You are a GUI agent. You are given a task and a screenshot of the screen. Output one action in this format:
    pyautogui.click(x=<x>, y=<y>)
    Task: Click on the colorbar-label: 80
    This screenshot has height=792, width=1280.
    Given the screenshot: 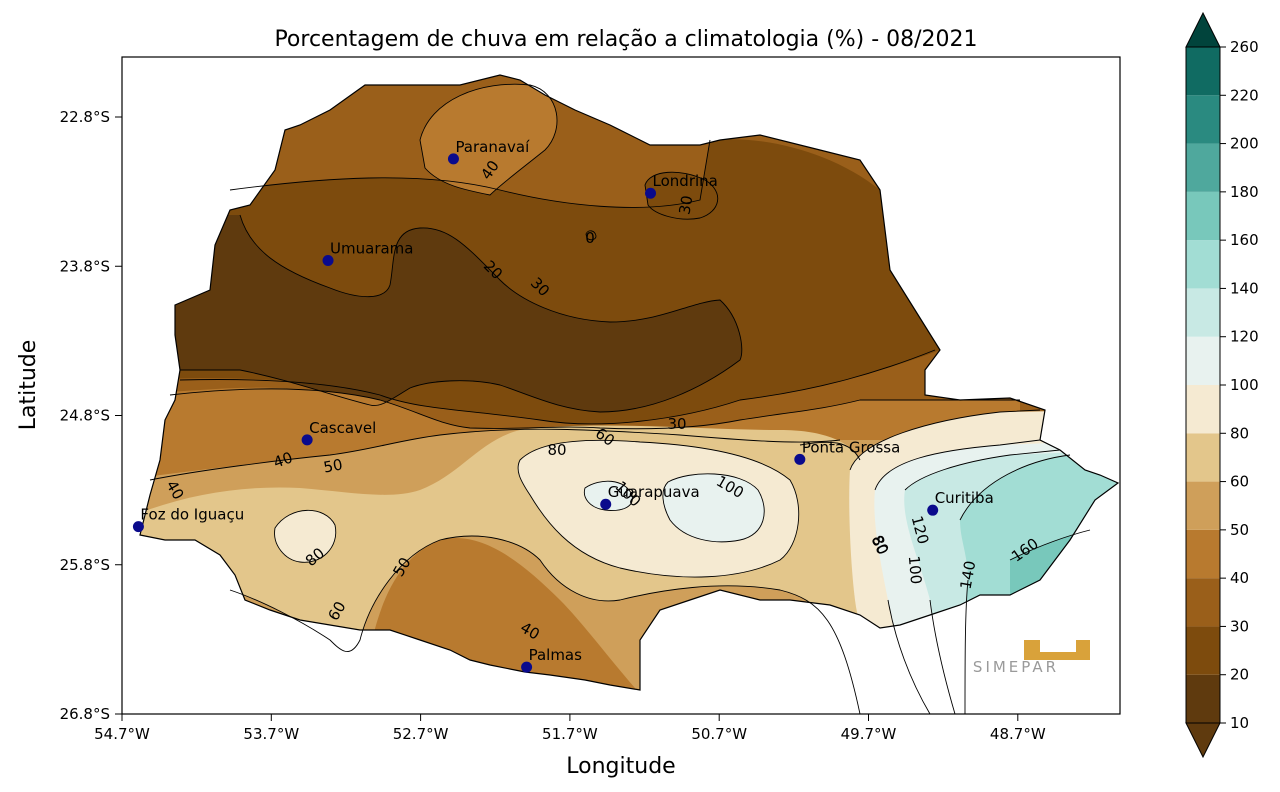 What is the action you would take?
    pyautogui.click(x=1239, y=433)
    